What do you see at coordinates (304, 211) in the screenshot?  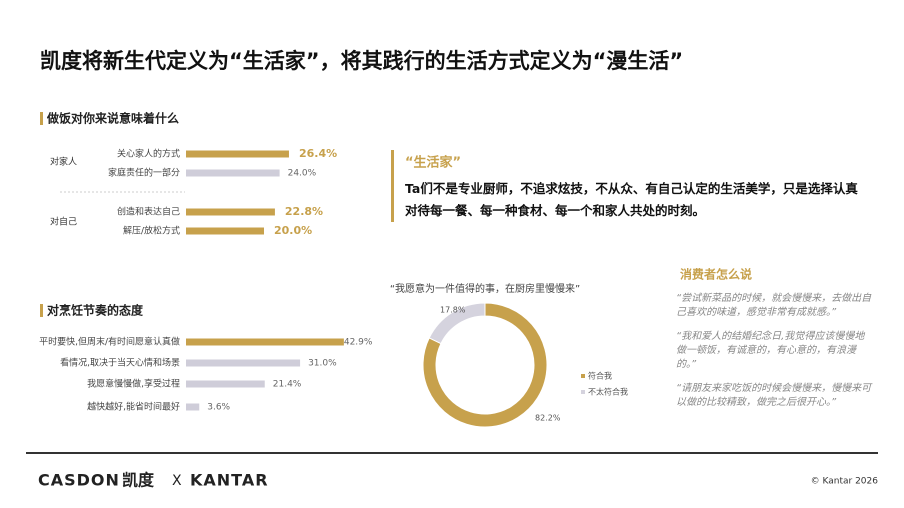 I see `value-label: 22.8%` at bounding box center [304, 211].